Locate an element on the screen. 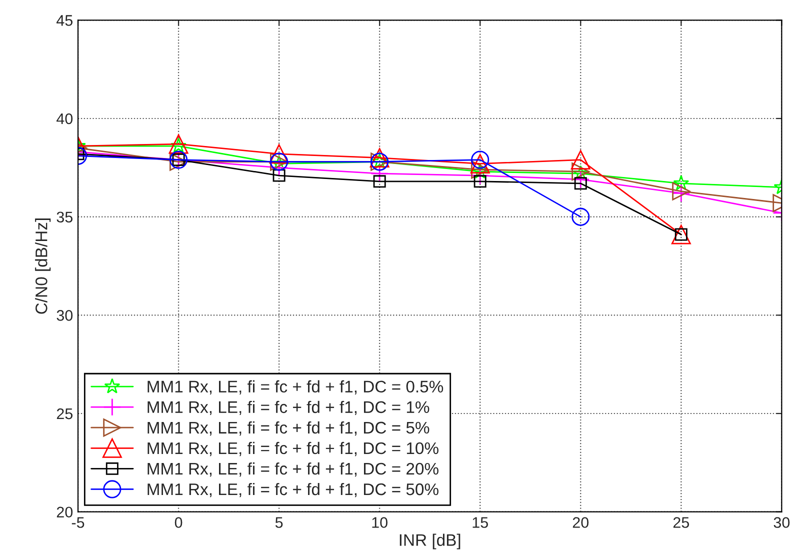 This screenshot has width=796, height=560. x-tick-label: 25 is located at coordinates (681, 522).